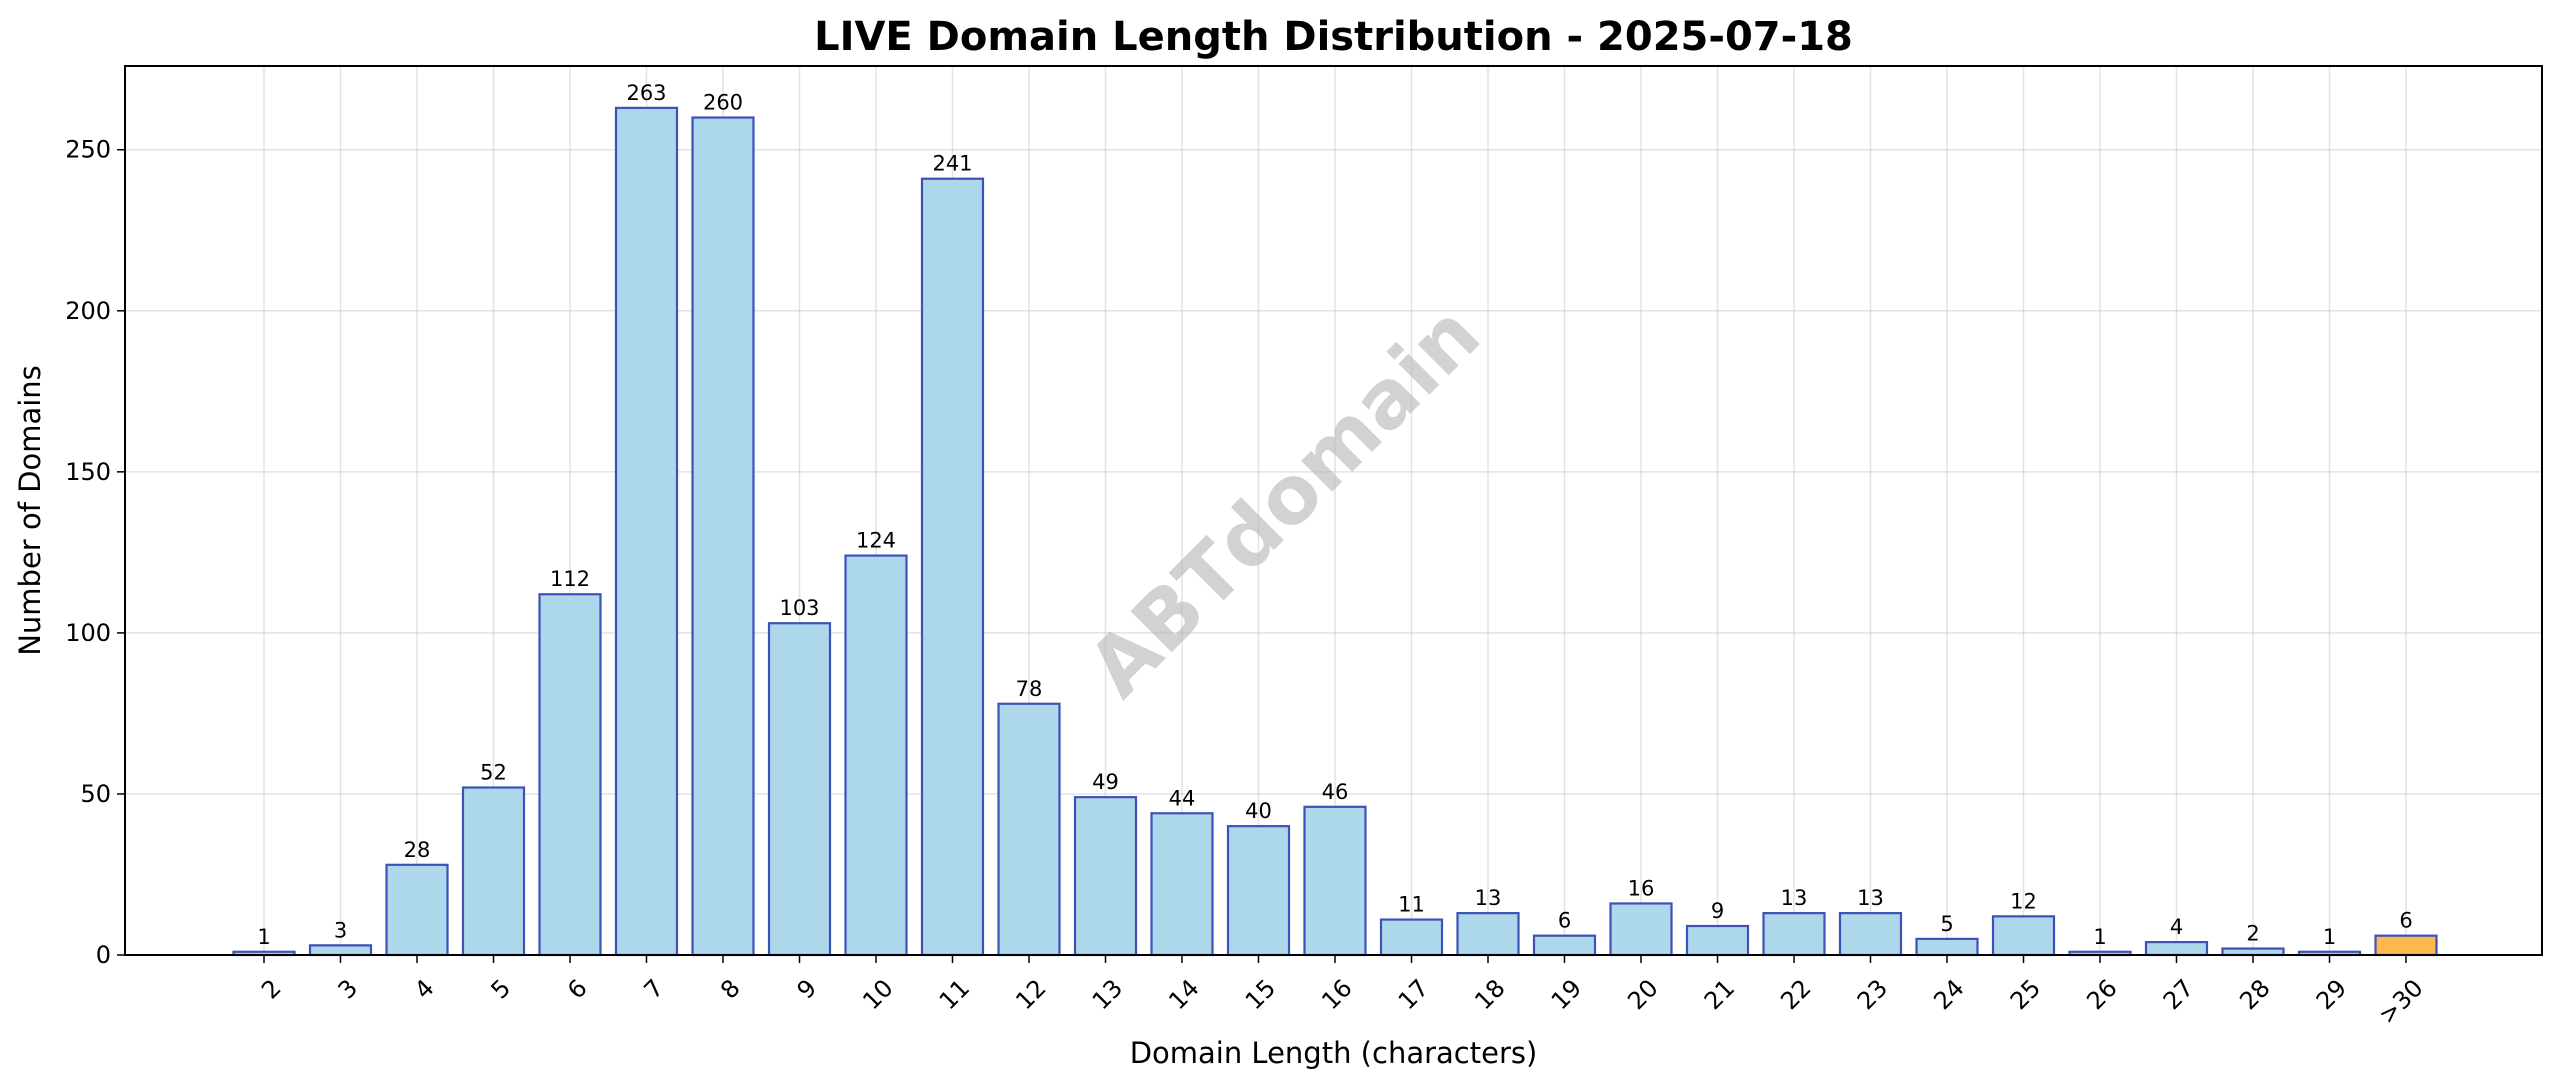 This screenshot has width=2560, height=1087. I want to click on data-label-20: 16, so click(1641, 888).